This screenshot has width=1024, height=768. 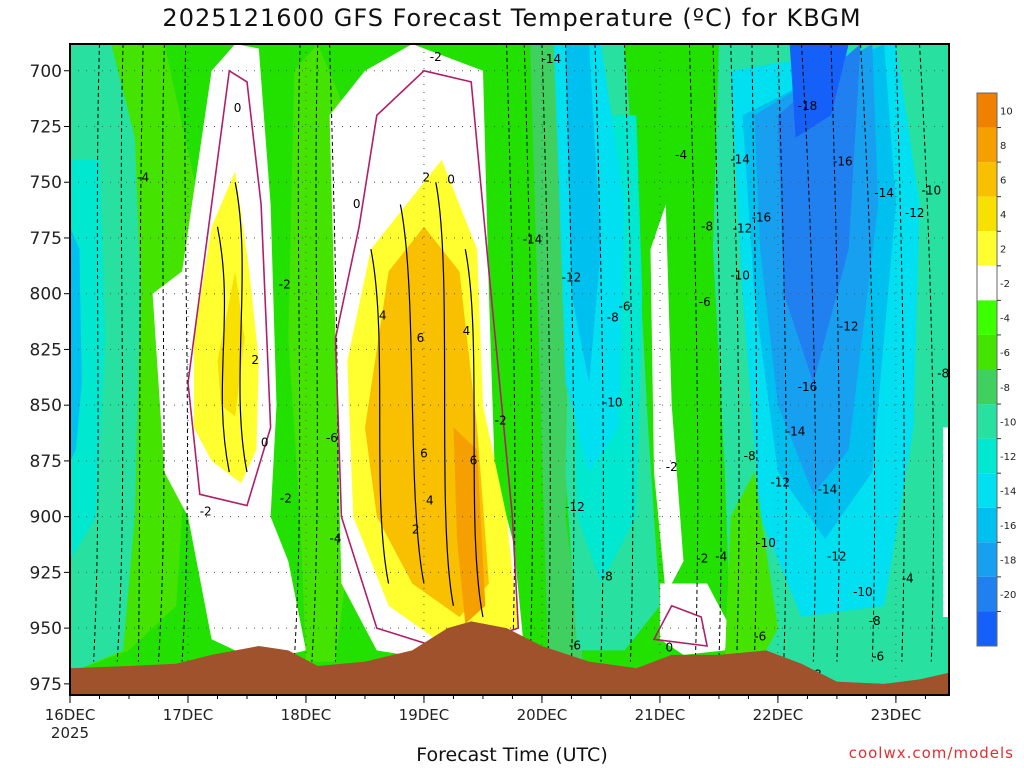 I want to click on x-tick-label: 16DEC, so click(x=70, y=715).